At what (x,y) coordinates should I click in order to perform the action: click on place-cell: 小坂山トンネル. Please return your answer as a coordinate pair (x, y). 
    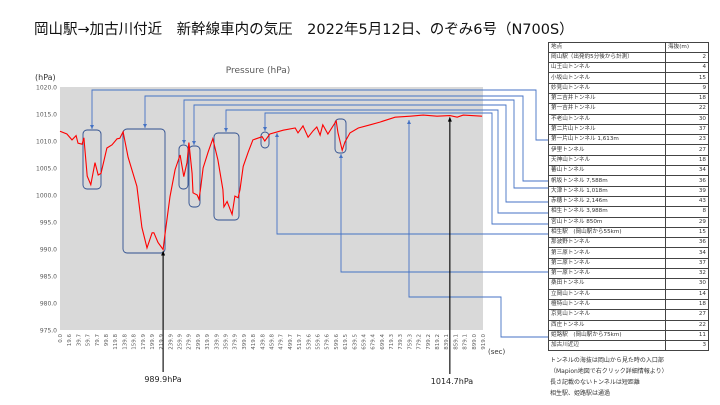
    Looking at the image, I should click on (607, 78).